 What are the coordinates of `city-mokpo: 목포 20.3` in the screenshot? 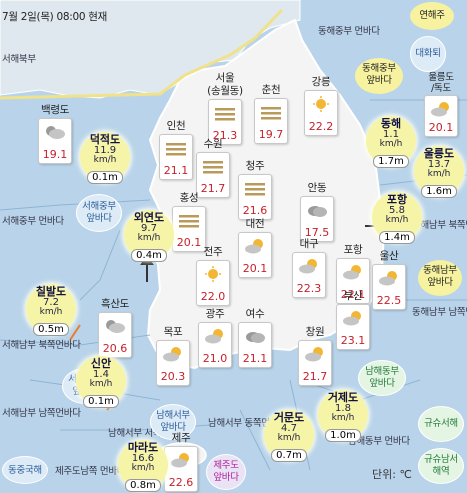 It's located at (173, 356).